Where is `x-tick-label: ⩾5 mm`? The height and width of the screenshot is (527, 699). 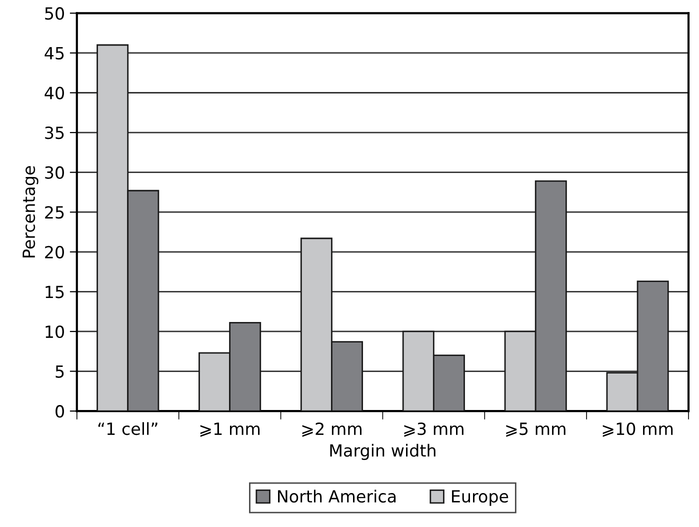 x-tick-label: ⩾5 mm is located at coordinates (536, 429).